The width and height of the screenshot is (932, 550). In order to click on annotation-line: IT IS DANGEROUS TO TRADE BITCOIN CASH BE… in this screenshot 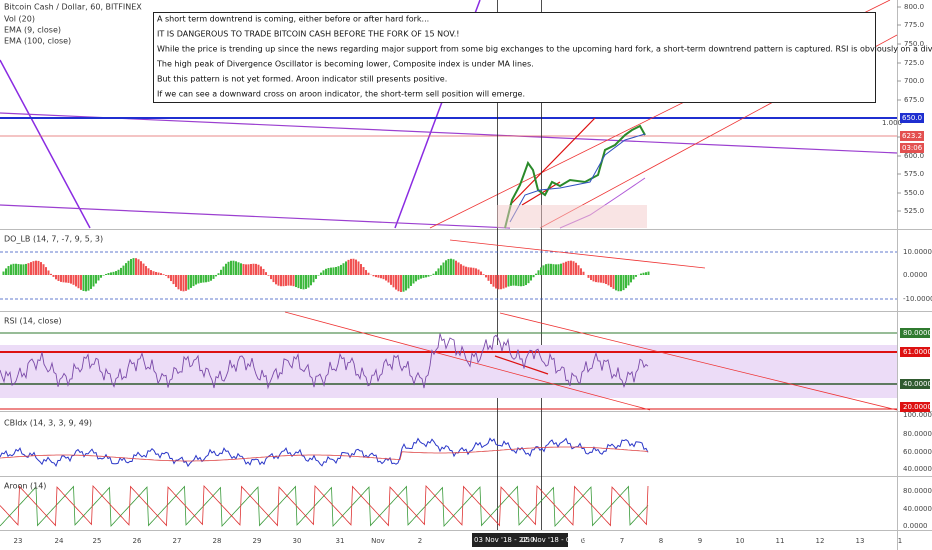, I will do `click(308, 34)`.